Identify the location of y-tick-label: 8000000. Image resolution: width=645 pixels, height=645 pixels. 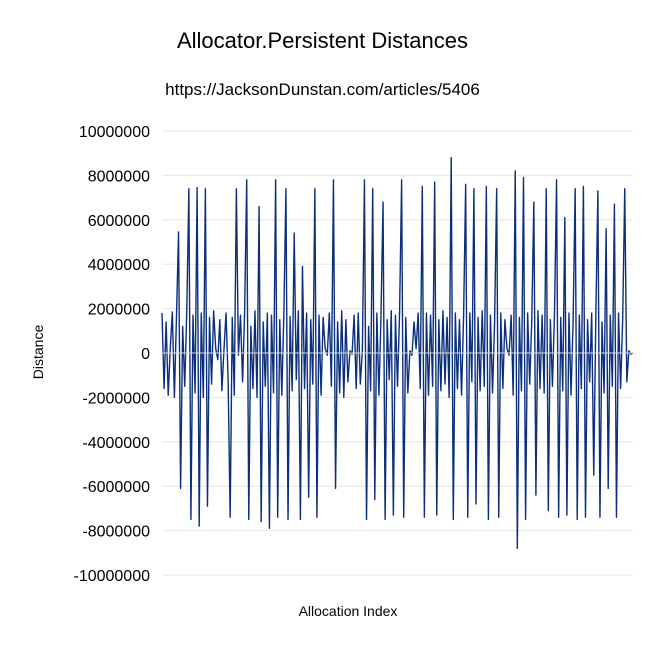
(119, 176).